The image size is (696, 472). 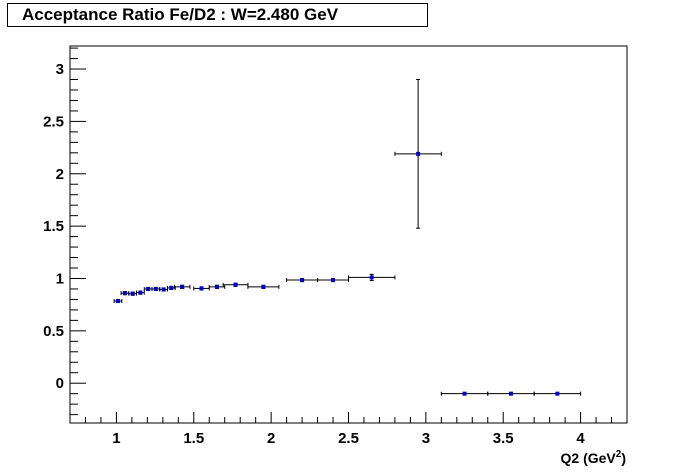 I want to click on x-tick-label: 2.5, so click(x=348, y=438).